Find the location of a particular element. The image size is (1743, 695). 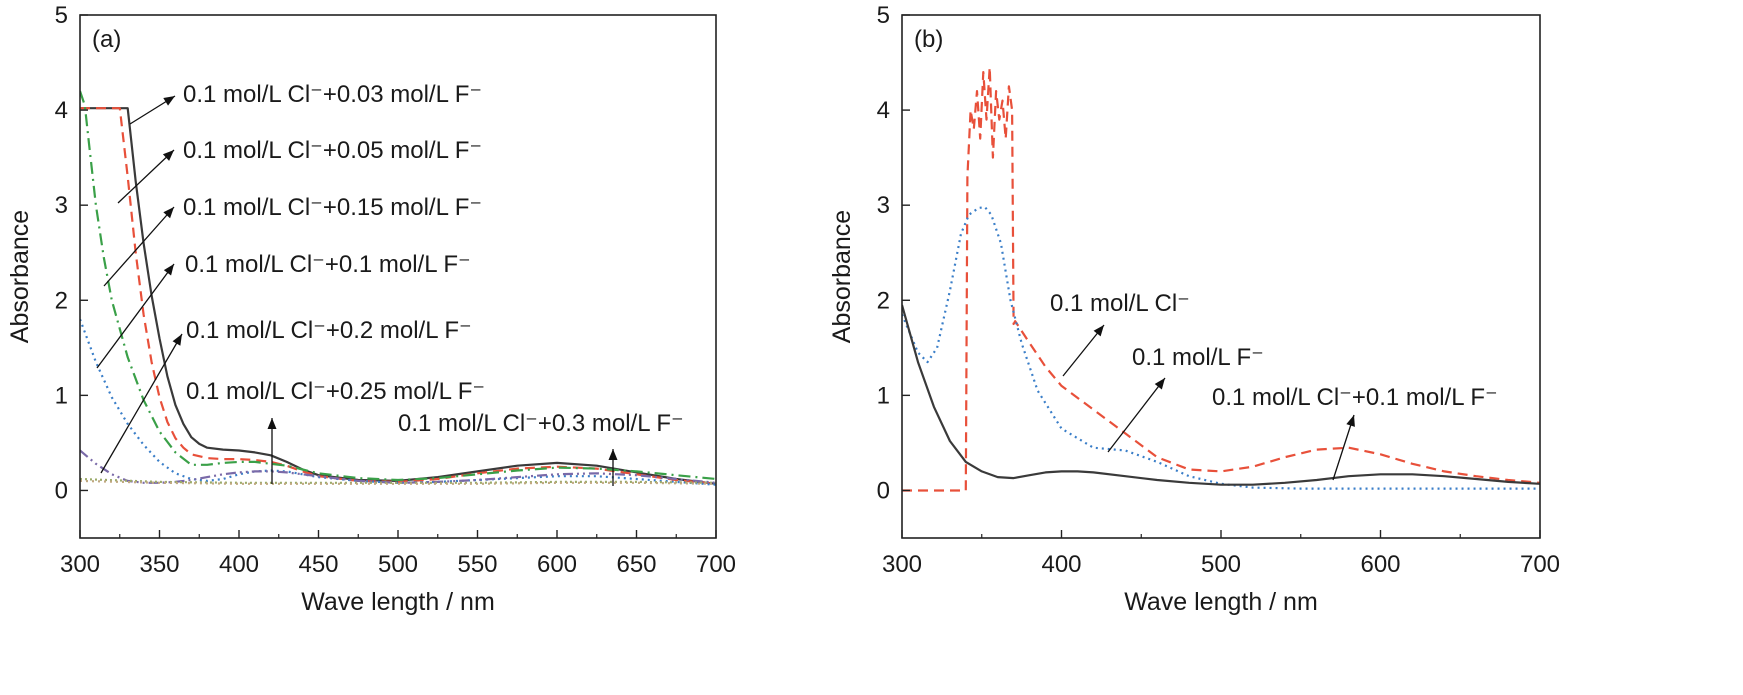

x-tick-label: 550 is located at coordinates (477, 564).